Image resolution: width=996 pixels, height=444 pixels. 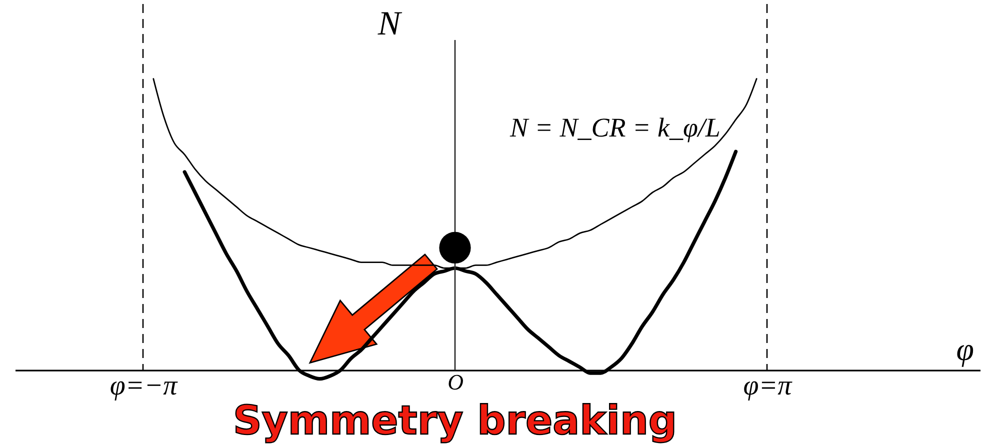 I want to click on text: Symmetry breaking, so click(x=455, y=421).